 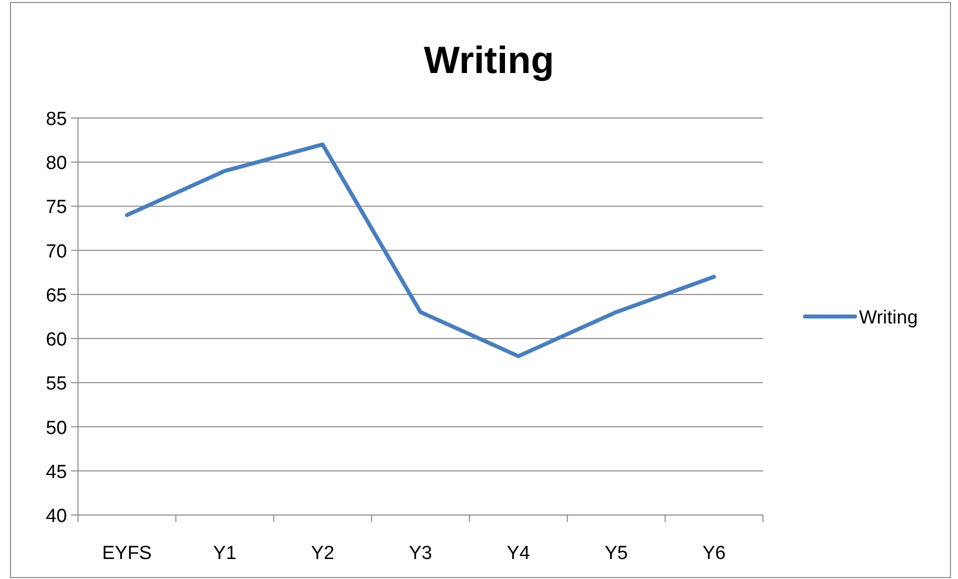 I want to click on x-tick-label: Y5, so click(x=616, y=553).